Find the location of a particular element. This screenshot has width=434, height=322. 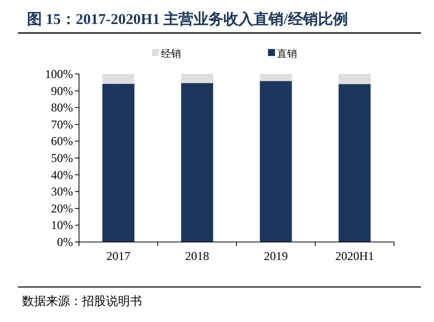

legend-label: 直销 is located at coordinates (287, 54).